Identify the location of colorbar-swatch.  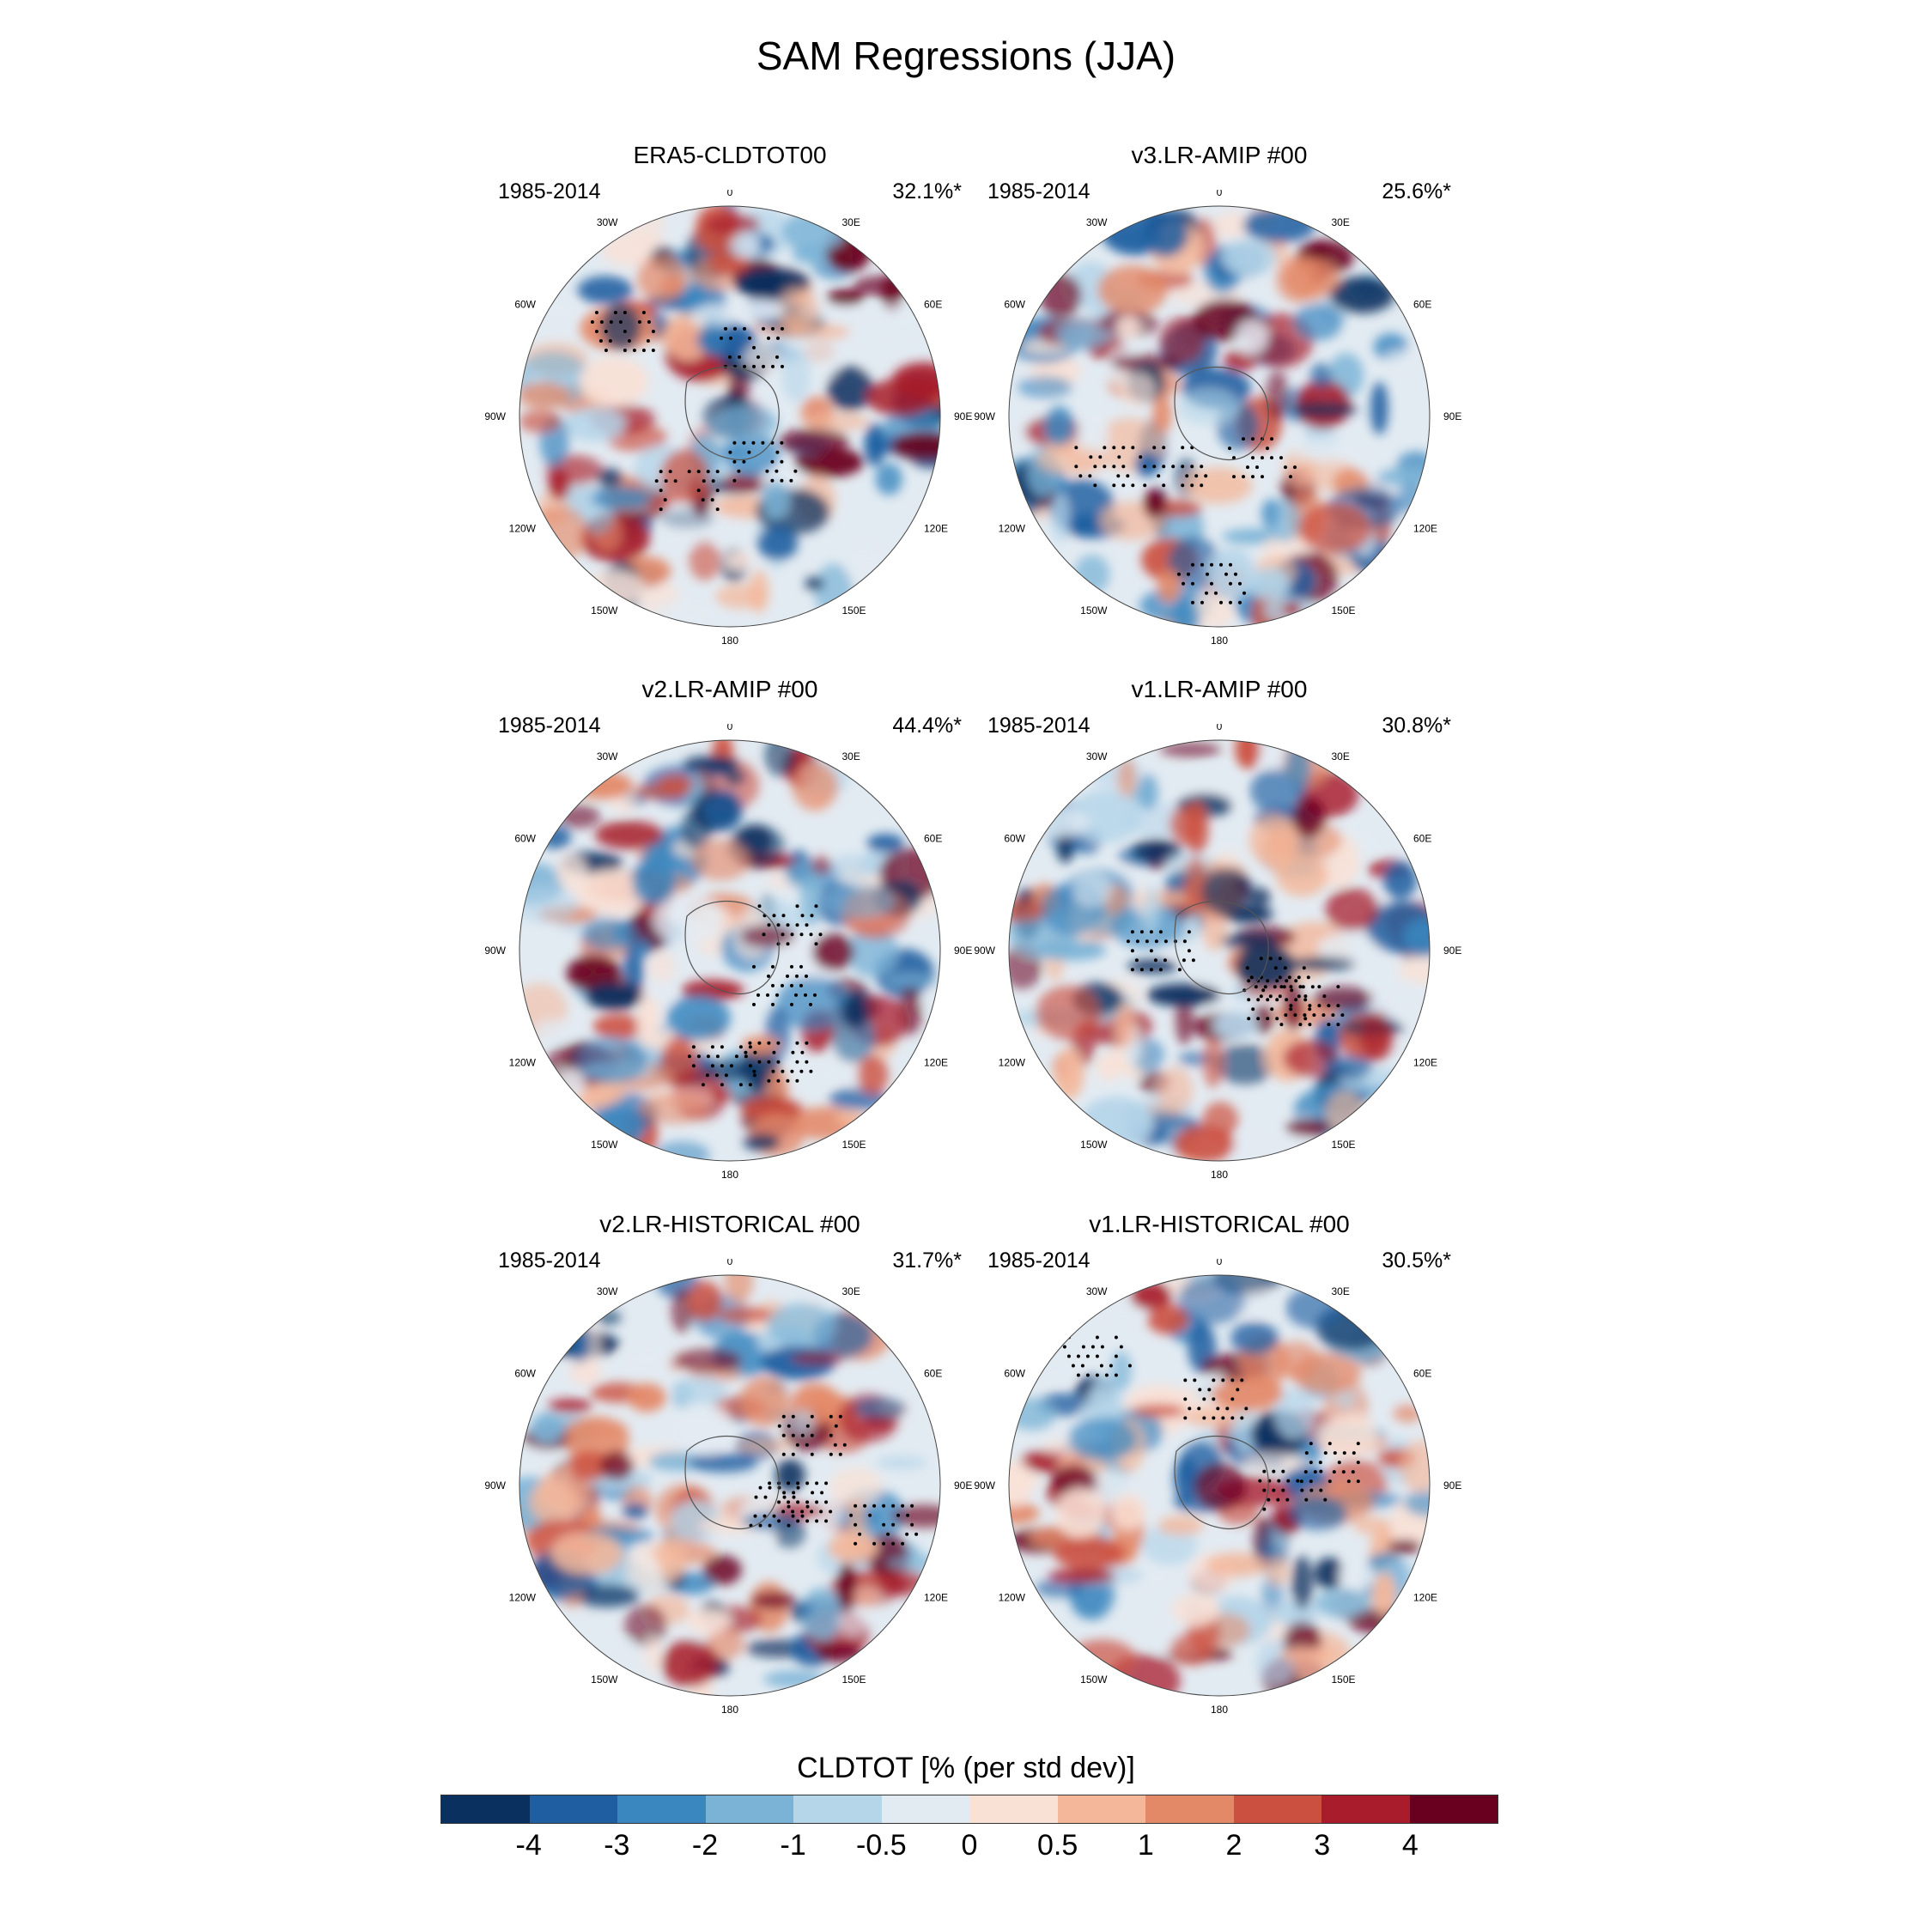
(749, 1809).